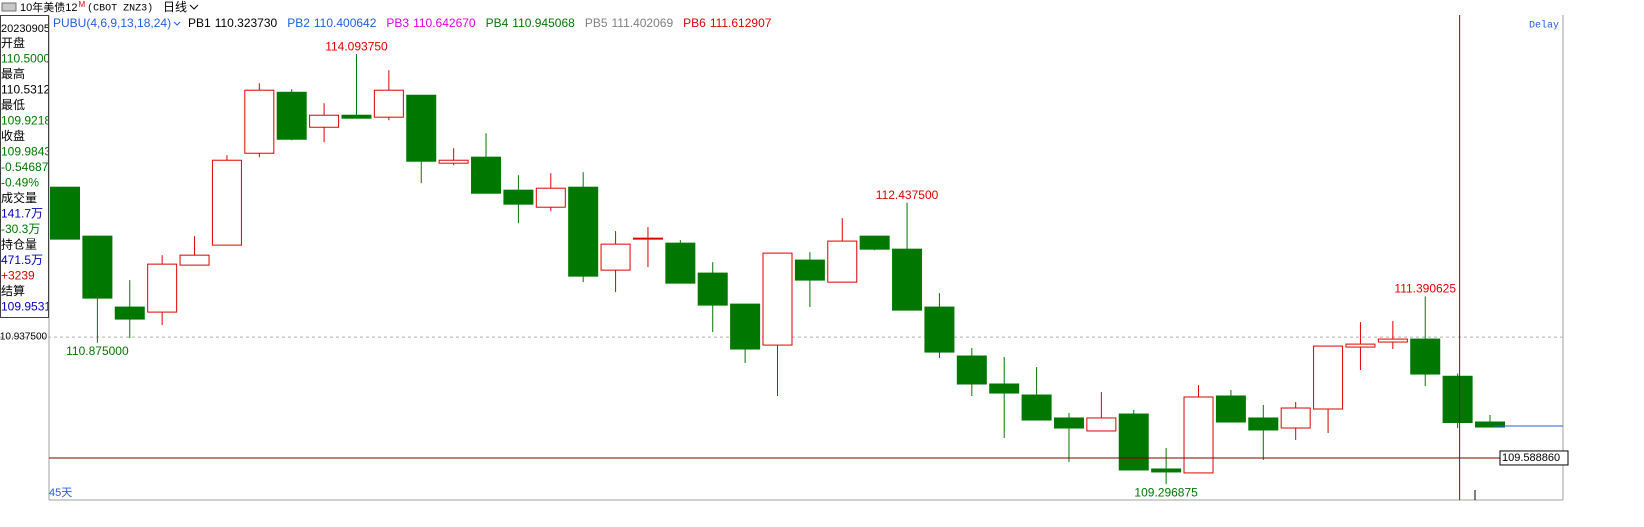 The height and width of the screenshot is (527, 1644). What do you see at coordinates (246, 23) in the screenshot?
I see `legend-value: 110.323730` at bounding box center [246, 23].